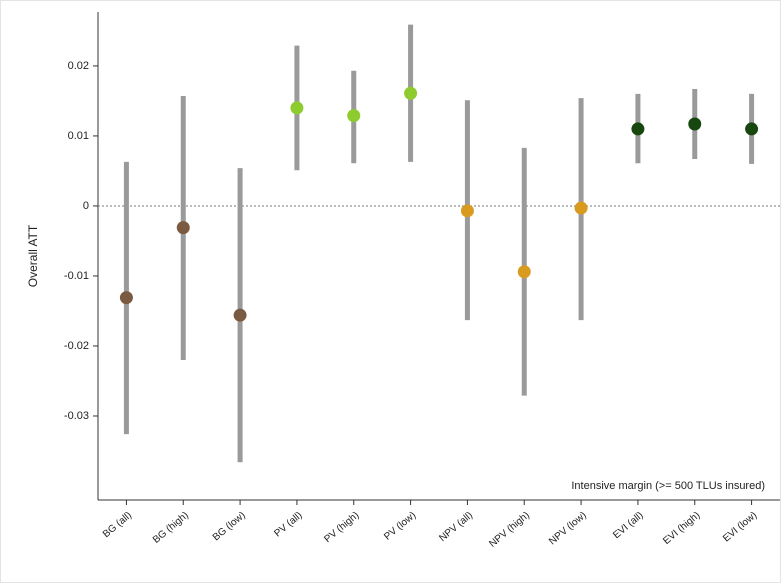  I want to click on y-tick-label: -0.01, so click(76, 276).